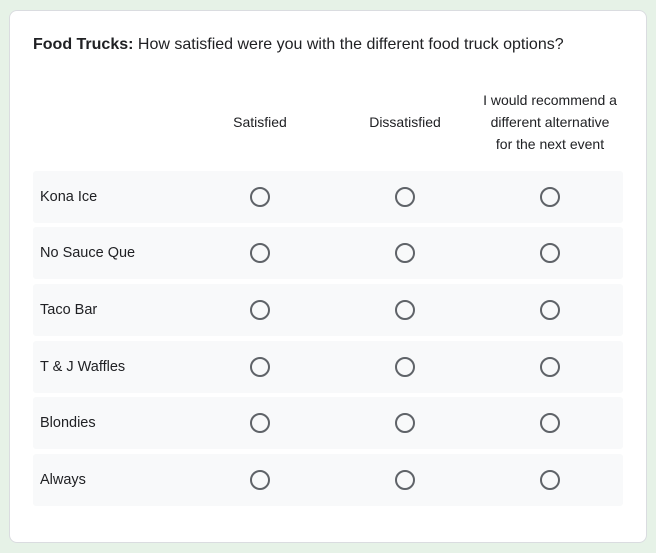 The height and width of the screenshot is (553, 656). I want to click on grid-row: Kona Ice, so click(328, 197).